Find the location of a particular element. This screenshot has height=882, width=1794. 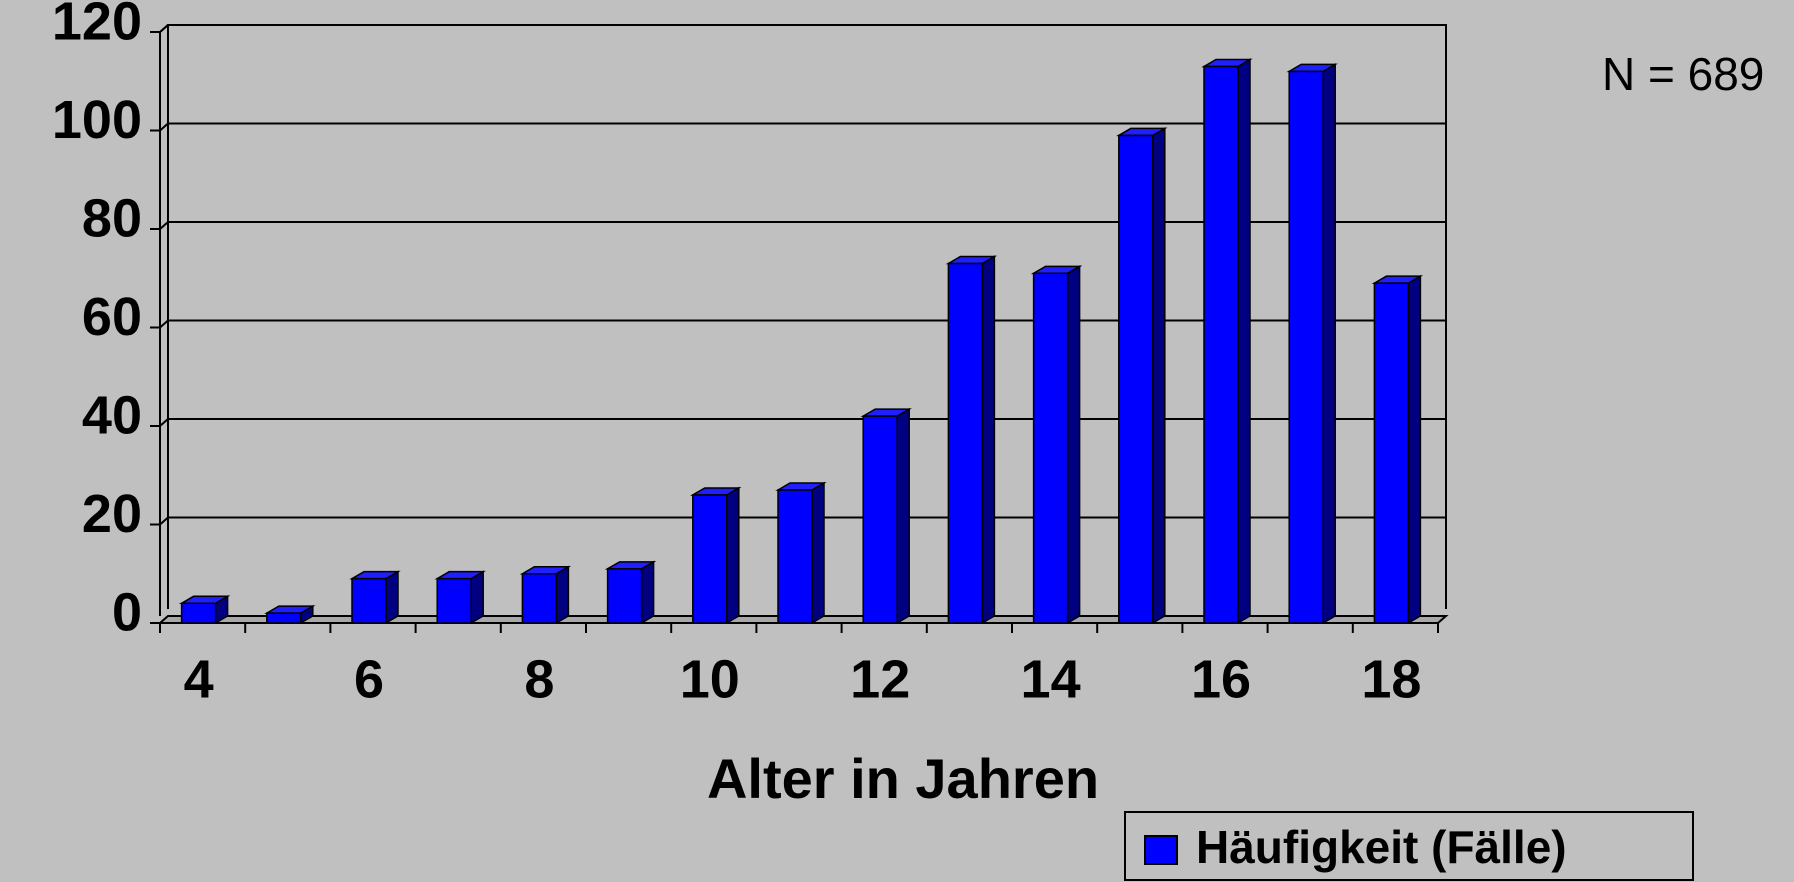

x-tick-label: 4 is located at coordinates (199, 679).